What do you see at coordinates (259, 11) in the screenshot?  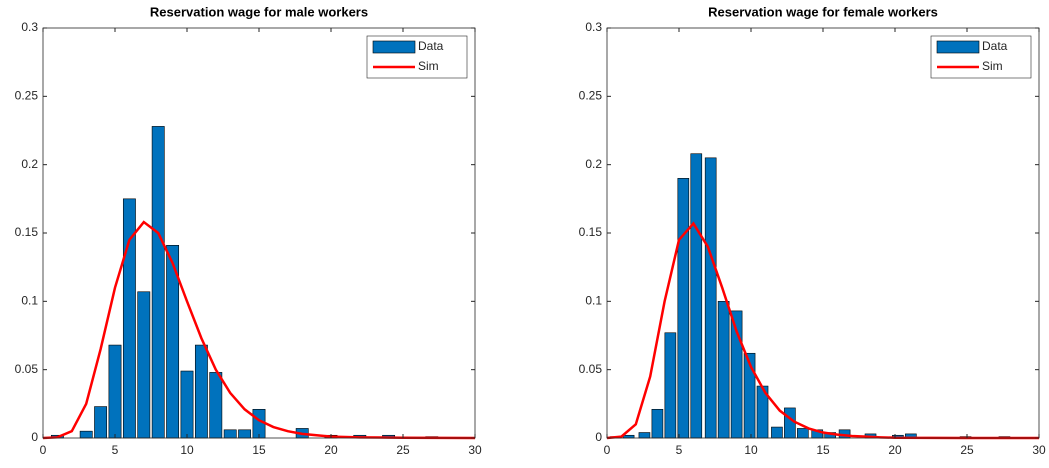 I see `chart-title: Reservation wage for male workers` at bounding box center [259, 11].